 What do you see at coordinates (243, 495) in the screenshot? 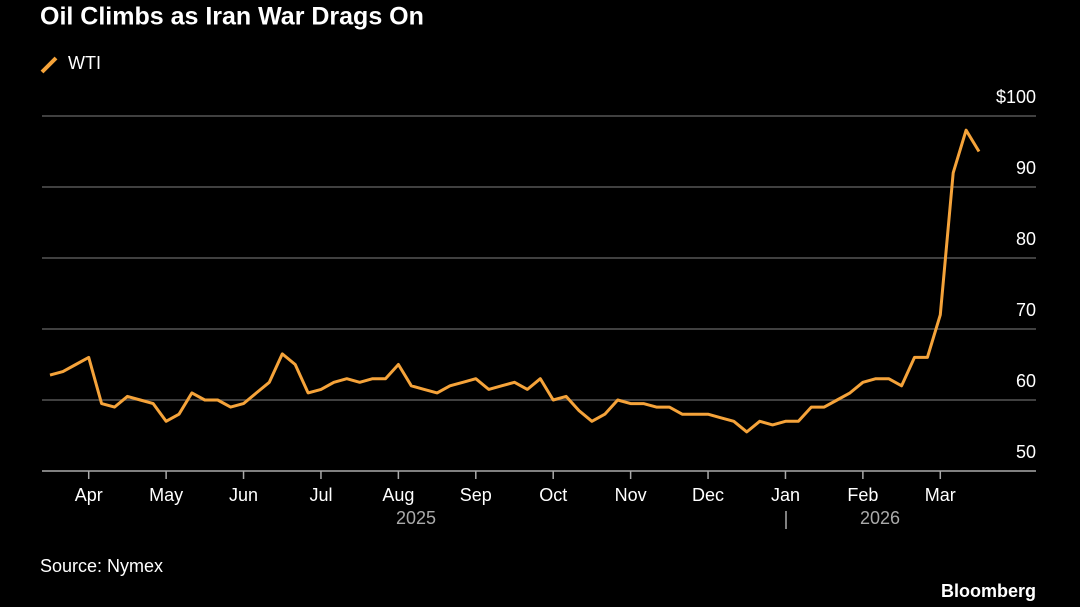
I see `x-tick-label: Jun` at bounding box center [243, 495].